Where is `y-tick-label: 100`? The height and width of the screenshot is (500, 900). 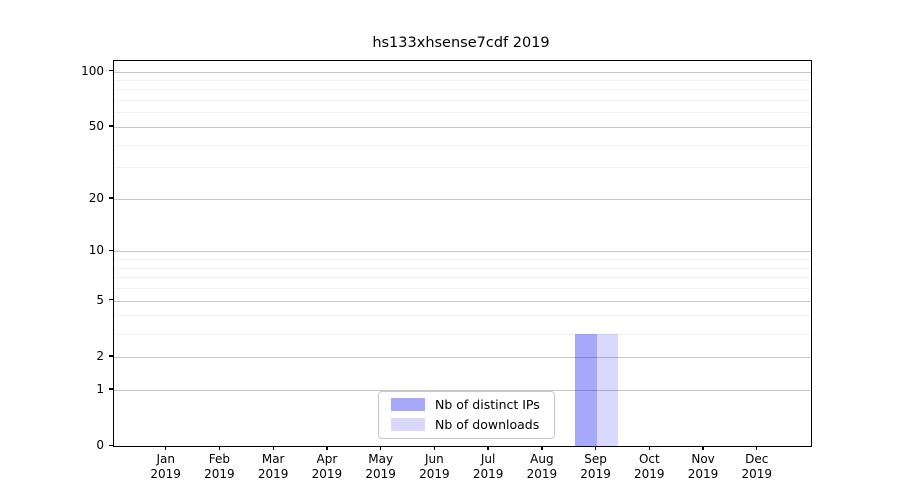 y-tick-label: 100 is located at coordinates (92, 70).